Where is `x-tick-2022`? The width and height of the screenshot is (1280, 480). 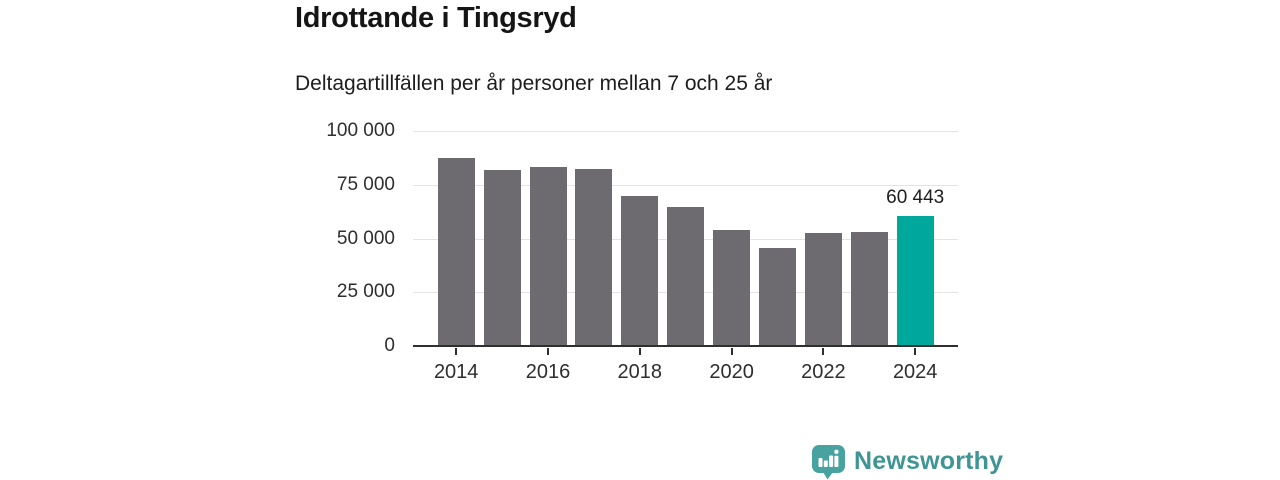
x-tick-2022 is located at coordinates (823, 351).